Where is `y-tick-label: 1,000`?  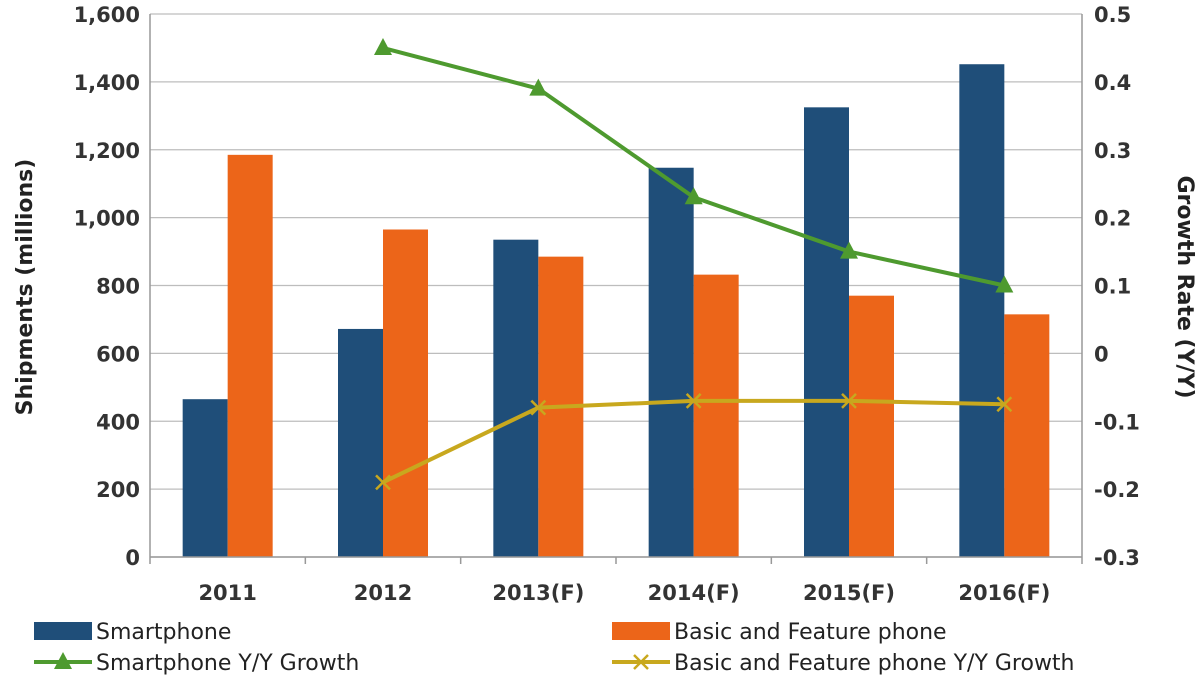
y-tick-label: 1,000 is located at coordinates (107, 219).